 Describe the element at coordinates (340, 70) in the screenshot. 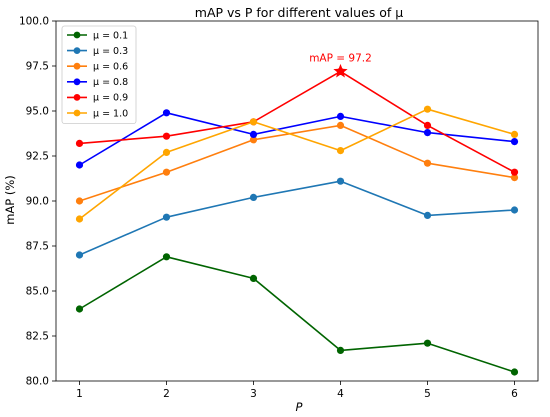

I see `annotation-star-marker` at that location.